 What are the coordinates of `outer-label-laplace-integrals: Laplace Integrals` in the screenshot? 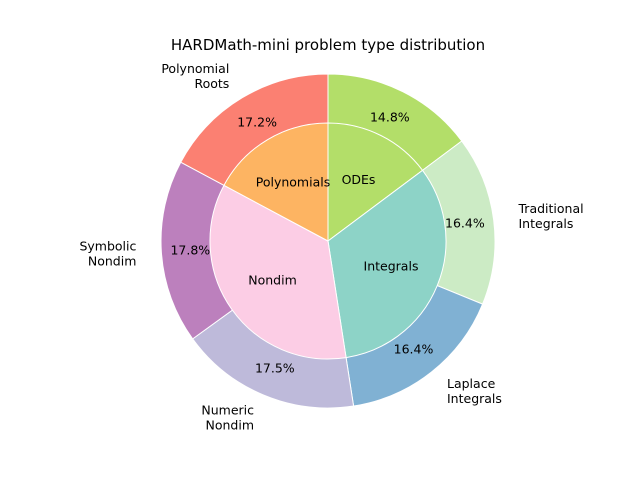 It's located at (474, 391).